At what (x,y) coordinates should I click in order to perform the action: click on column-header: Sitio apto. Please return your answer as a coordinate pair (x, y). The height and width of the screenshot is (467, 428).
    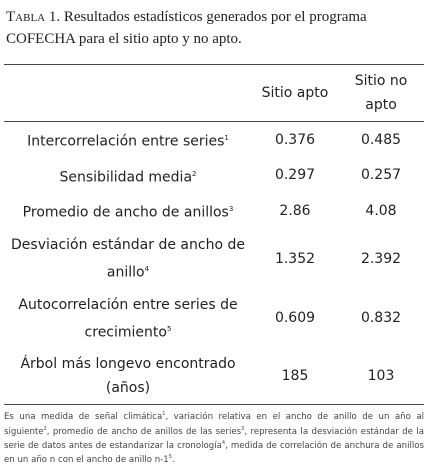
    Looking at the image, I should click on (295, 93).